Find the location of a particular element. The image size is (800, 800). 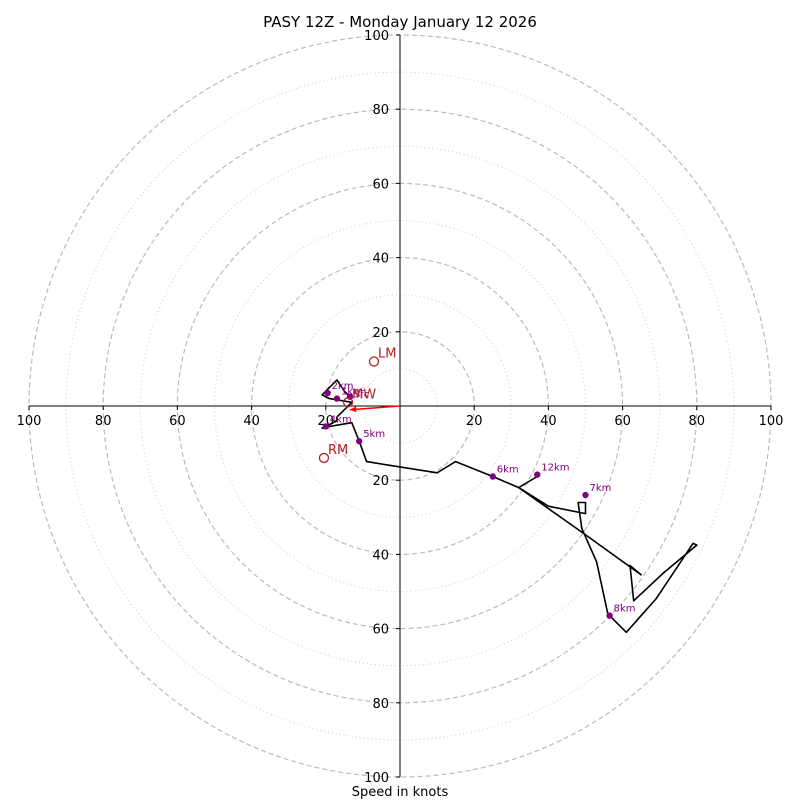

height-label: 5km is located at coordinates (374, 434).